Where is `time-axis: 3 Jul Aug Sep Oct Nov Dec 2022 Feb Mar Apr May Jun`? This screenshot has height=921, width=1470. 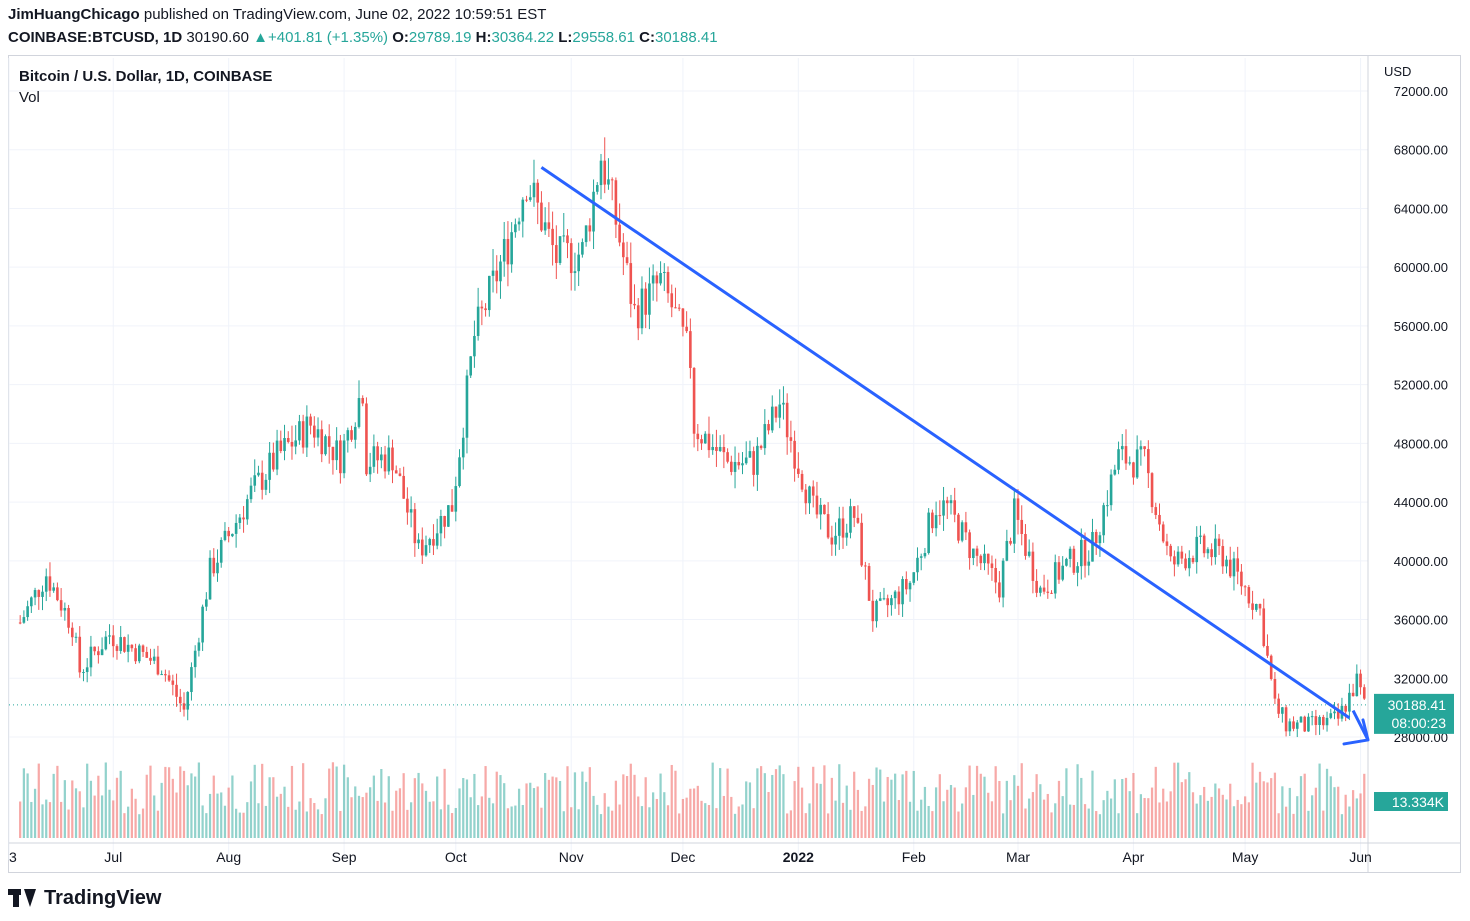
time-axis: 3 Jul Aug Sep Oct Nov Dec 2022 Feb Mar Apr May Jun is located at coordinates (690, 857).